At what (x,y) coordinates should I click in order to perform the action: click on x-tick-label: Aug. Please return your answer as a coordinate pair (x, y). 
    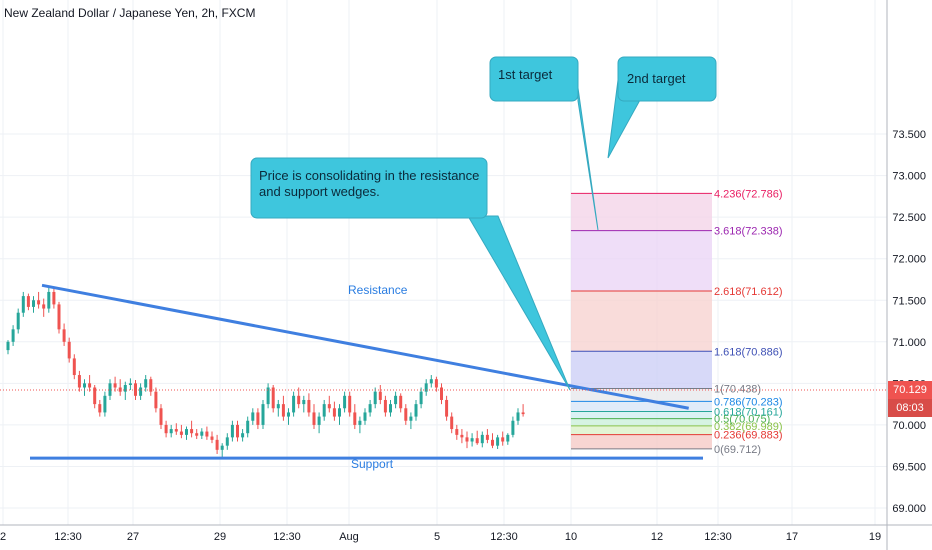
    Looking at the image, I should click on (349, 537).